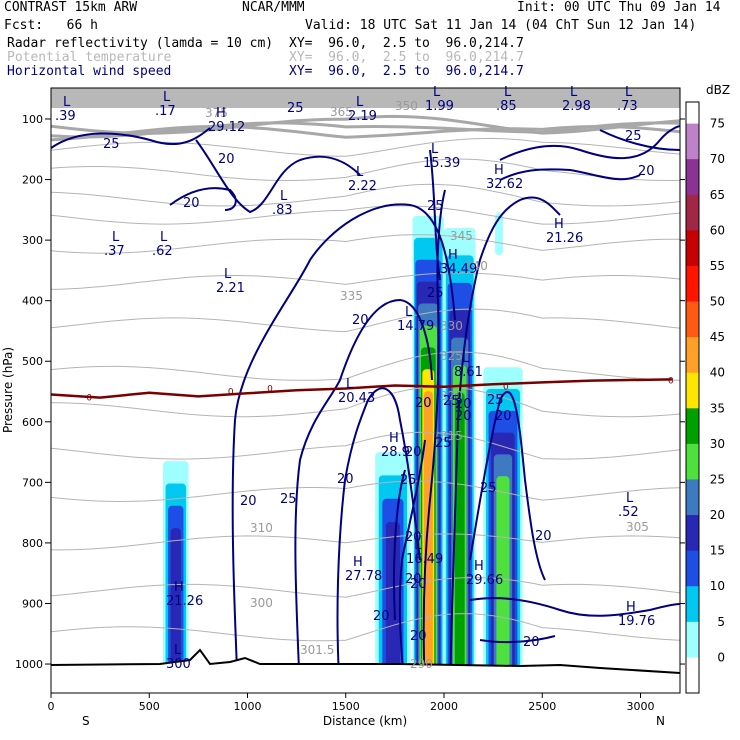 Image resolution: width=740 pixels, height=740 pixels. Describe the element at coordinates (86, 721) in the screenshot. I see `x-end-label-left: S` at that location.